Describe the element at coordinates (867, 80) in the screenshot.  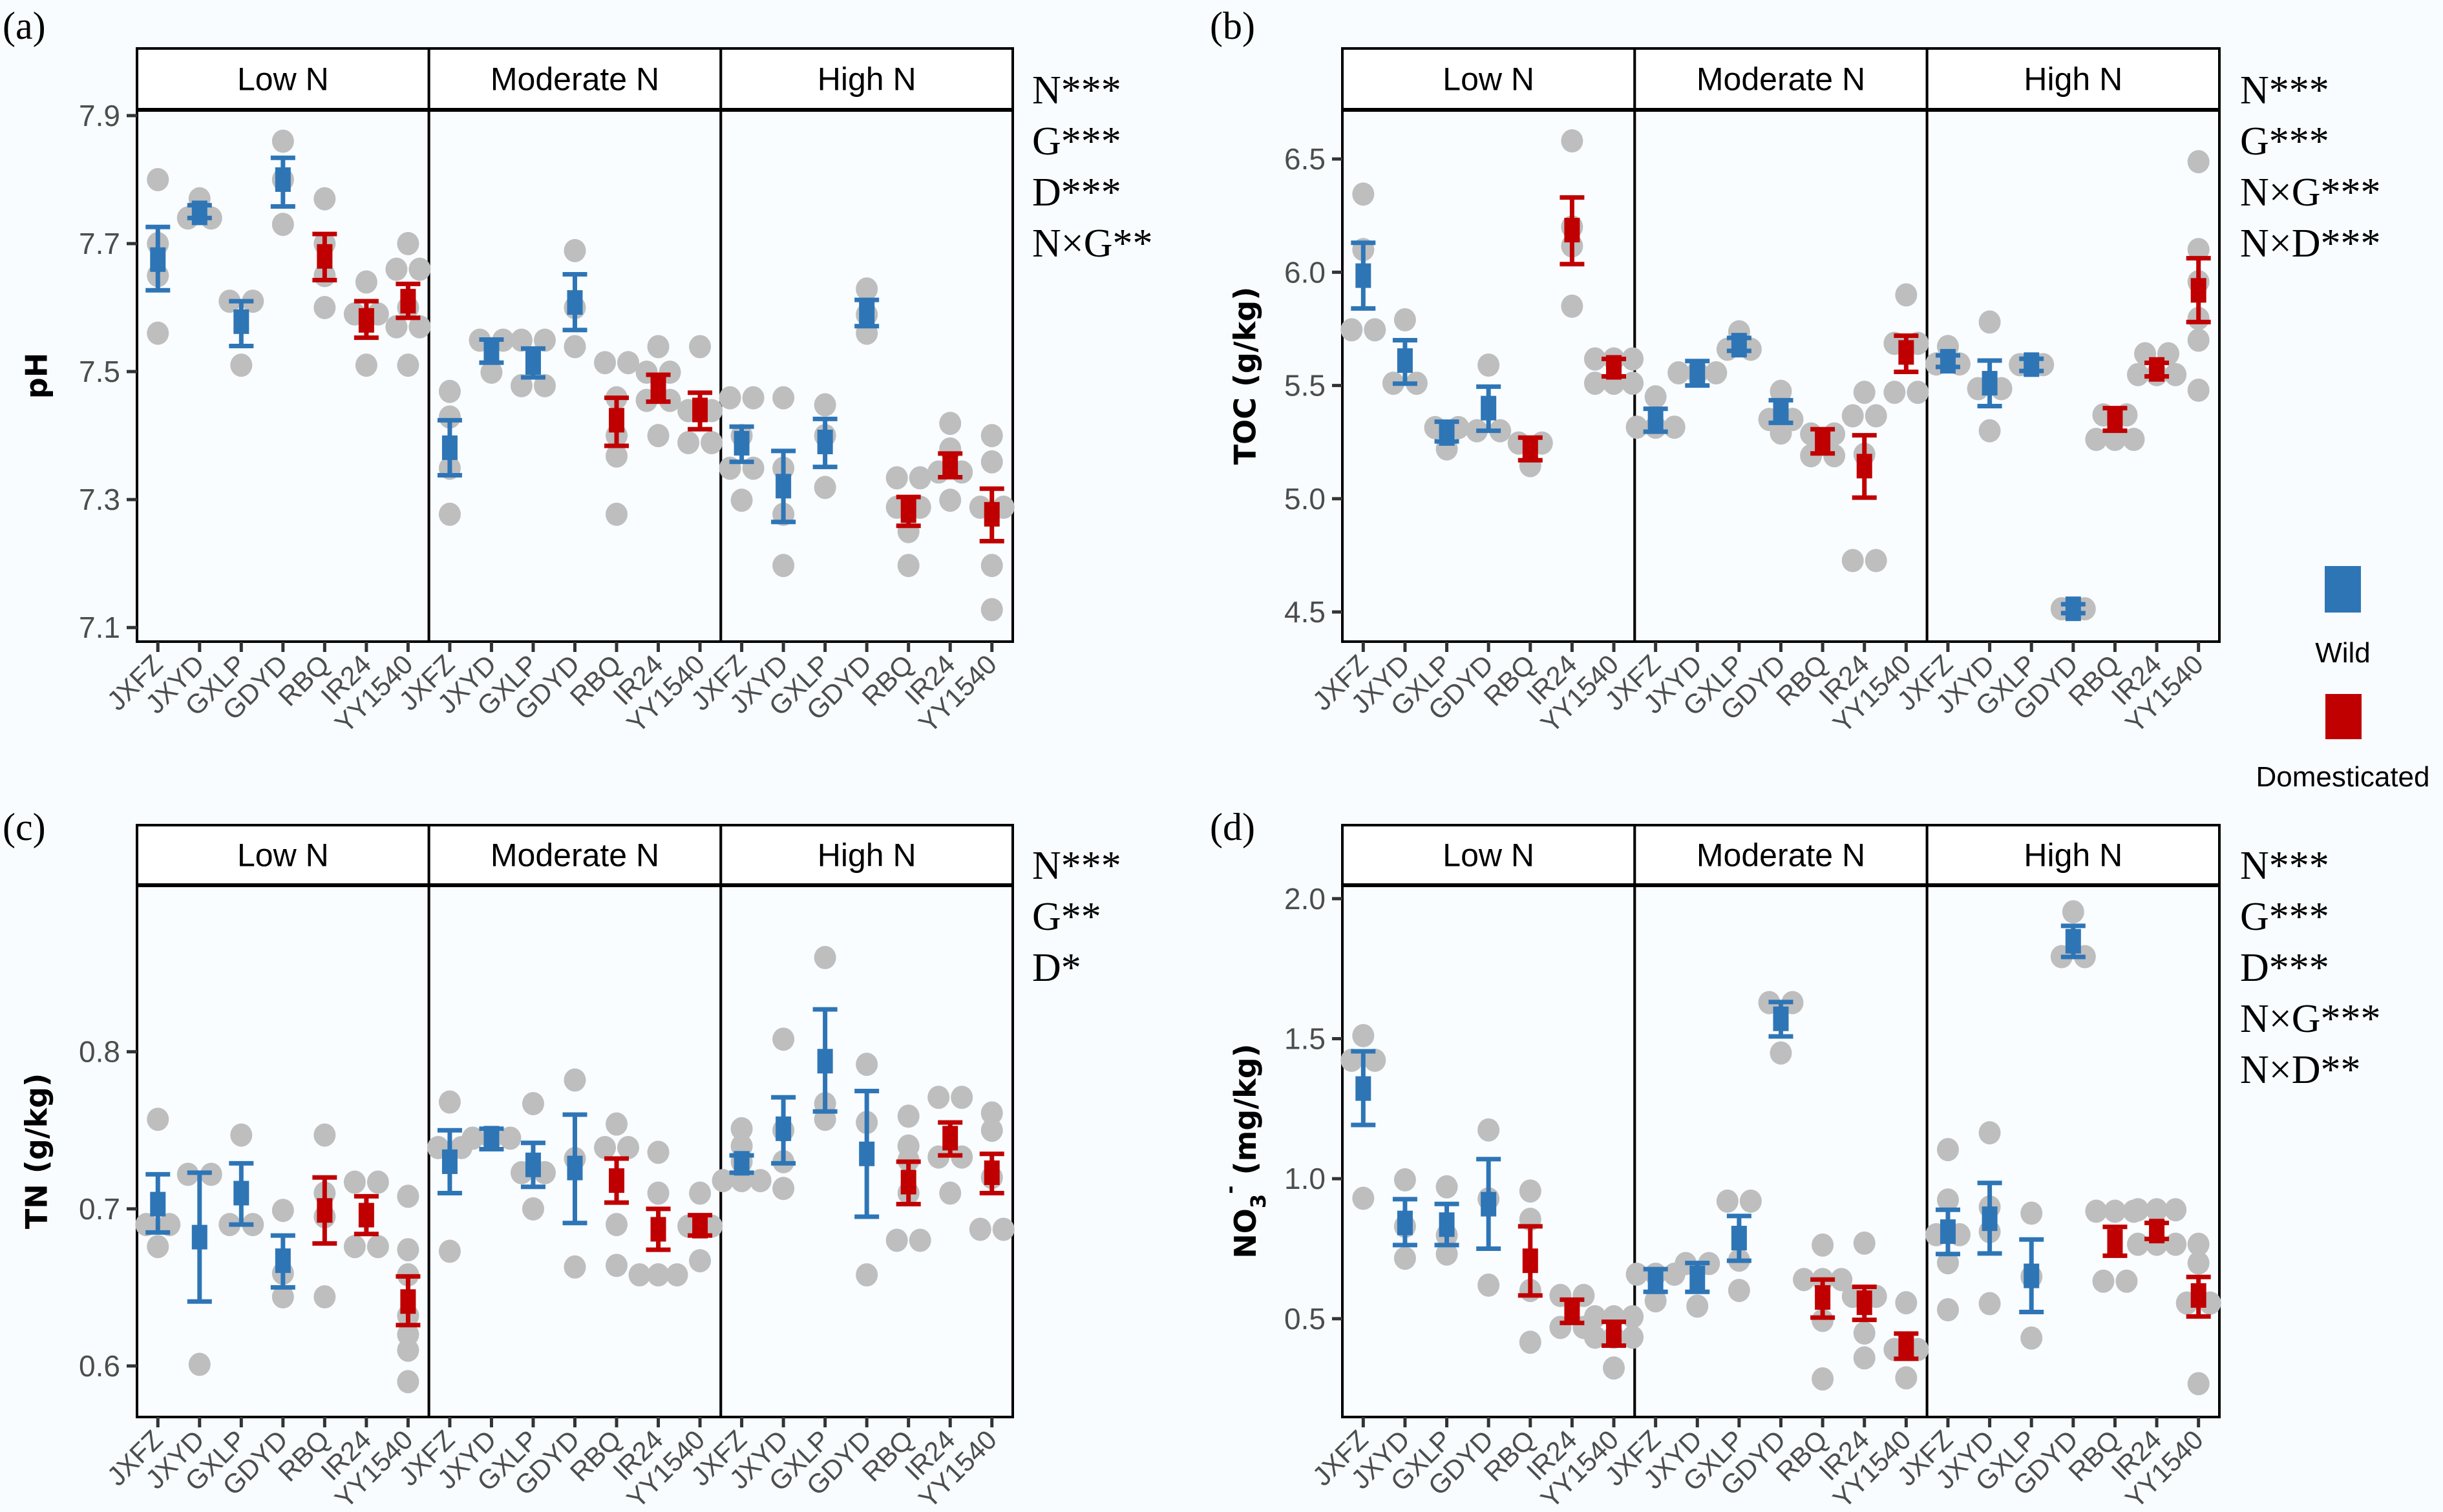
I see `facet-strip-label: High N` at that location.